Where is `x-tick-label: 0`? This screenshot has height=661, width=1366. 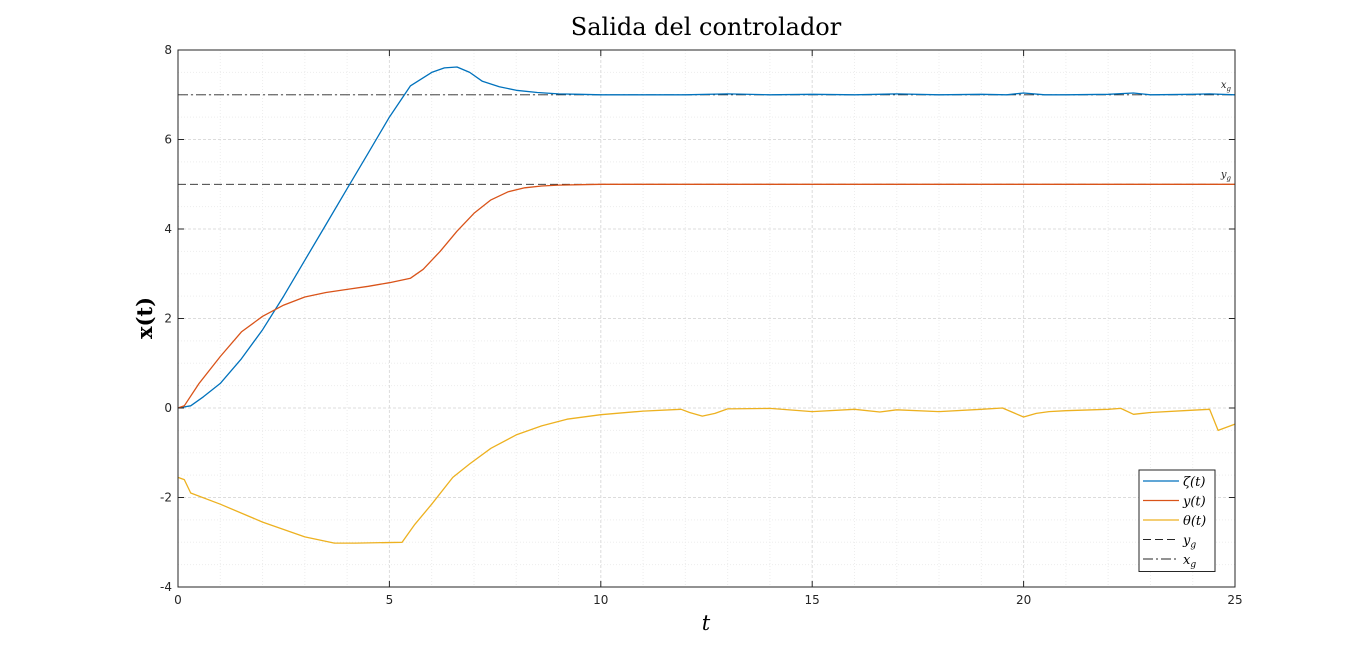
x-tick-label: 0 is located at coordinates (178, 600).